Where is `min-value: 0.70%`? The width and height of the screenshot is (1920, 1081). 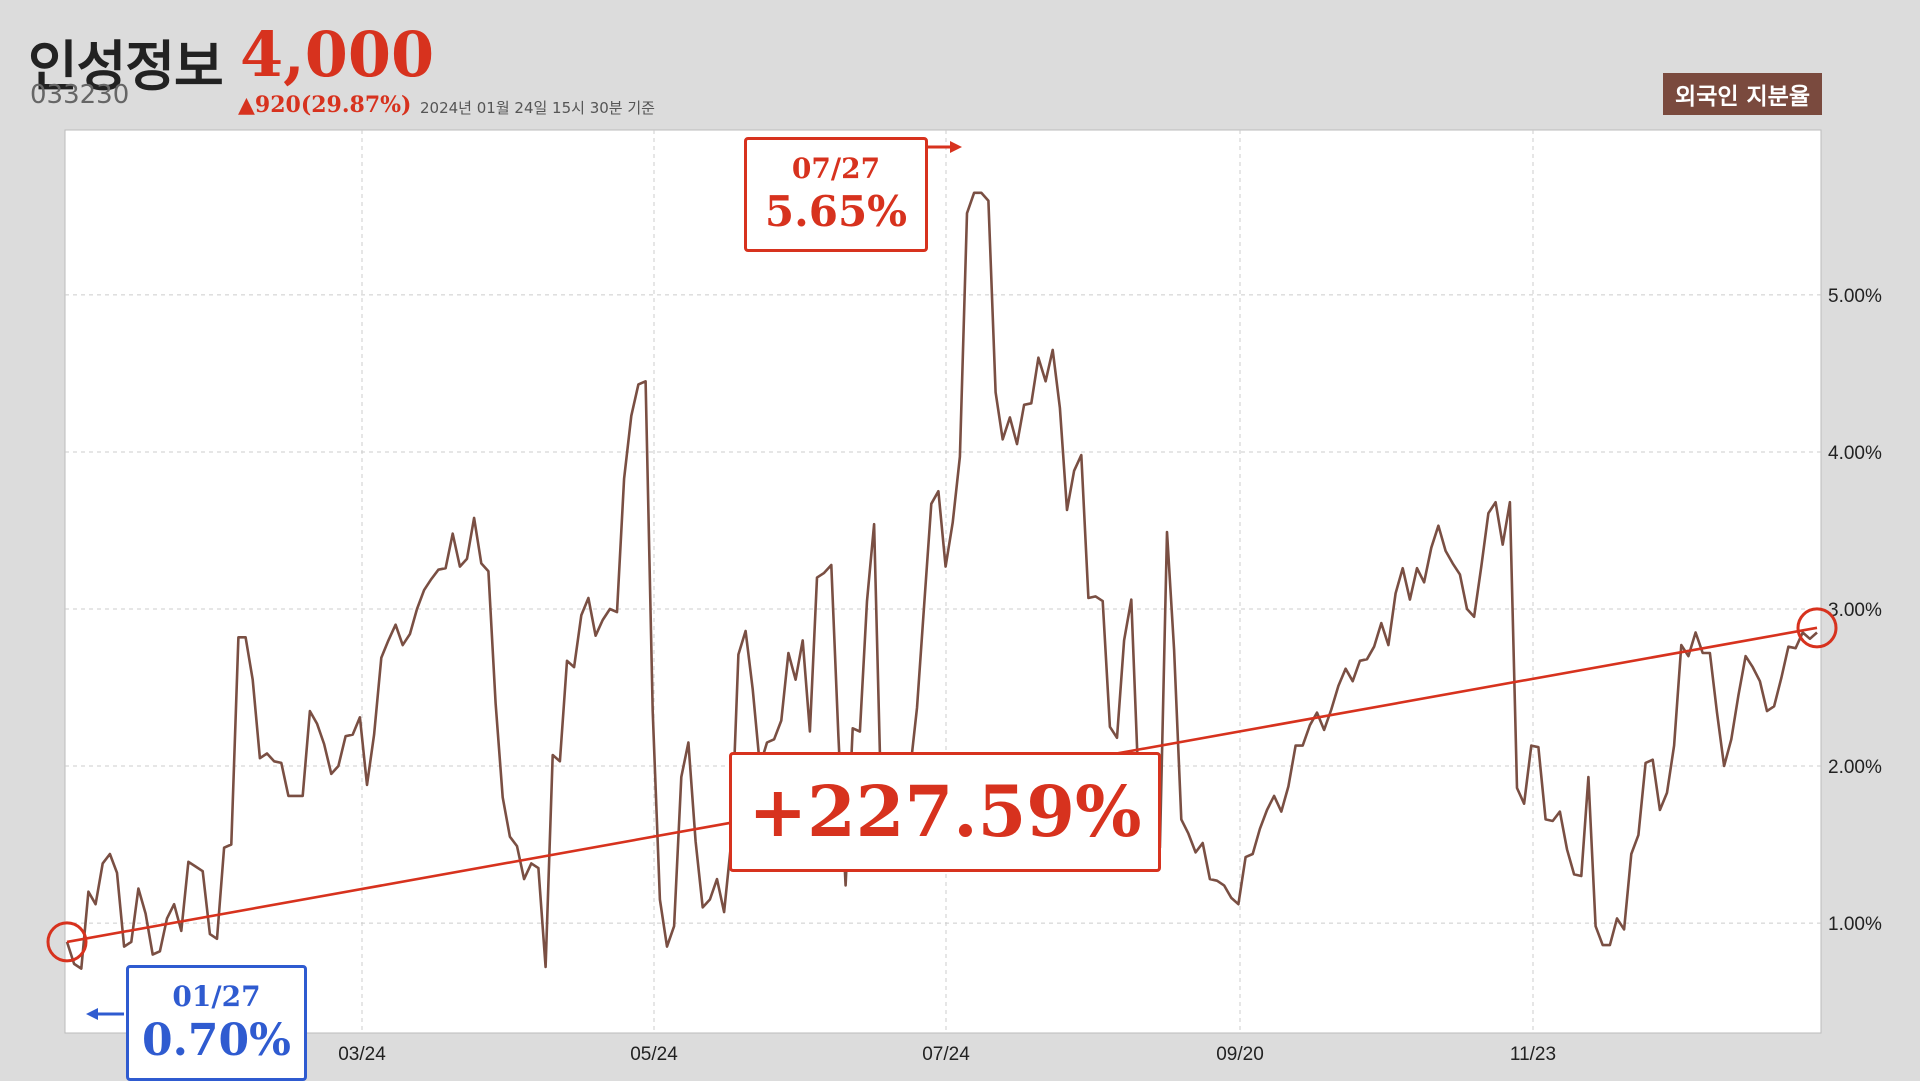
min-value: 0.70% is located at coordinates (216, 1040).